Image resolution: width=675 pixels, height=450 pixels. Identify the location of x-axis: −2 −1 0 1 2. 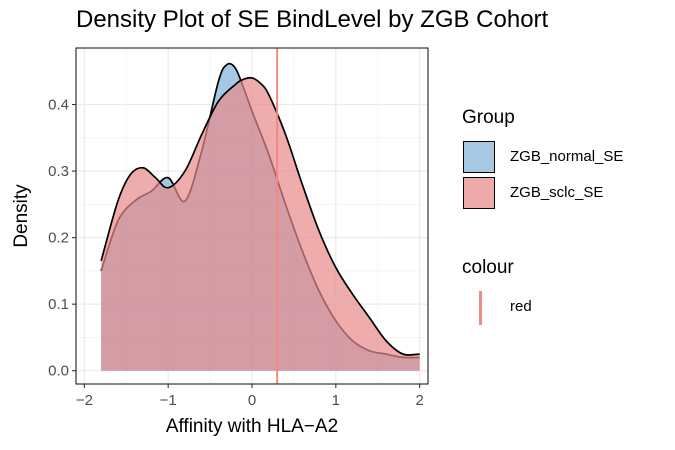
(250, 396).